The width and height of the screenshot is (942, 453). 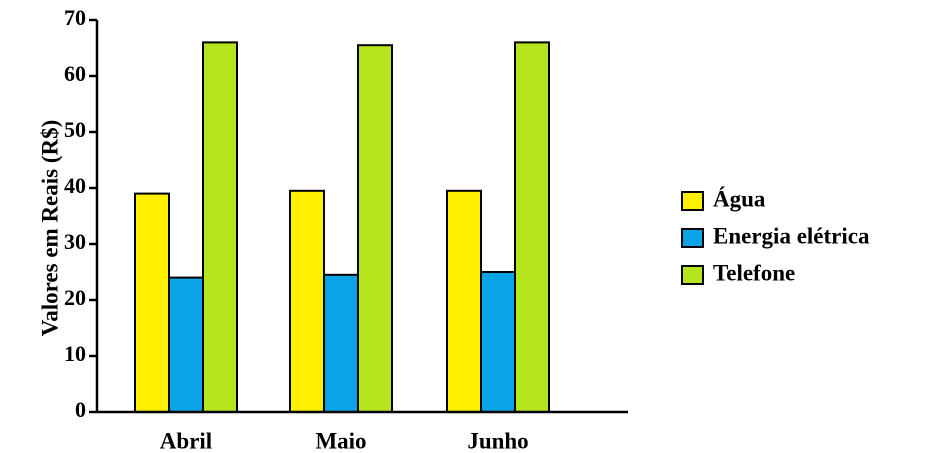 What do you see at coordinates (498, 342) in the screenshot?
I see `bar-energia-junho` at bounding box center [498, 342].